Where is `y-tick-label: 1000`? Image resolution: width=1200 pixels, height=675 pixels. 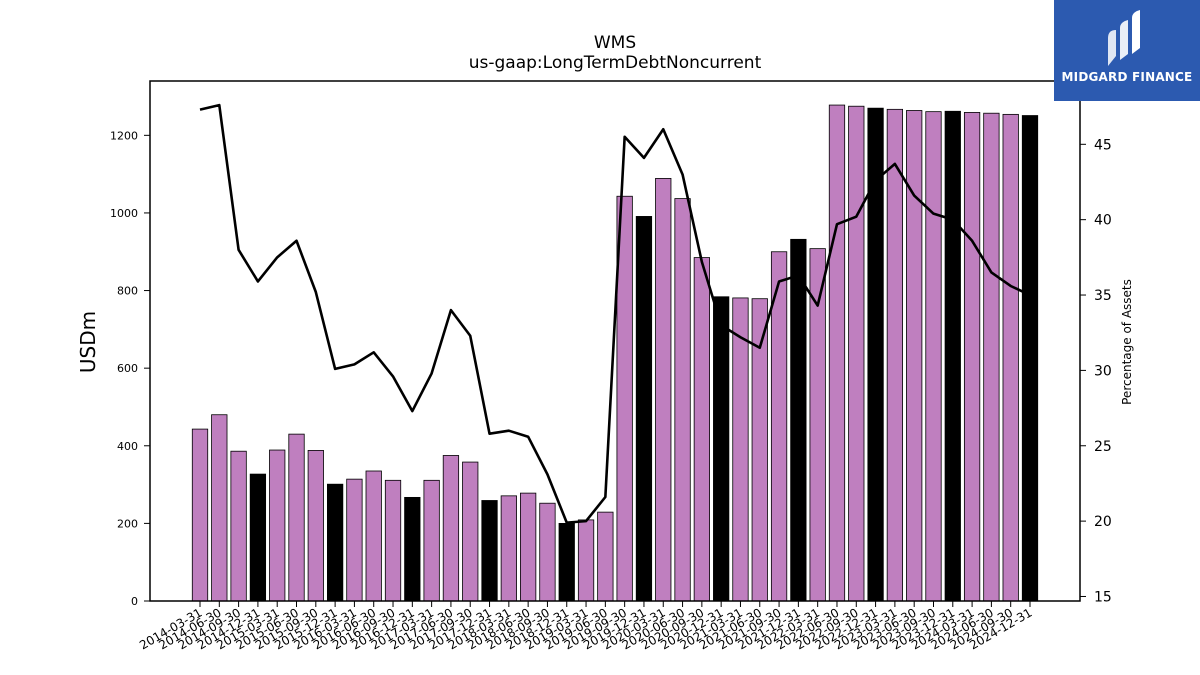
y-tick-label: 1000 is located at coordinates (124, 213).